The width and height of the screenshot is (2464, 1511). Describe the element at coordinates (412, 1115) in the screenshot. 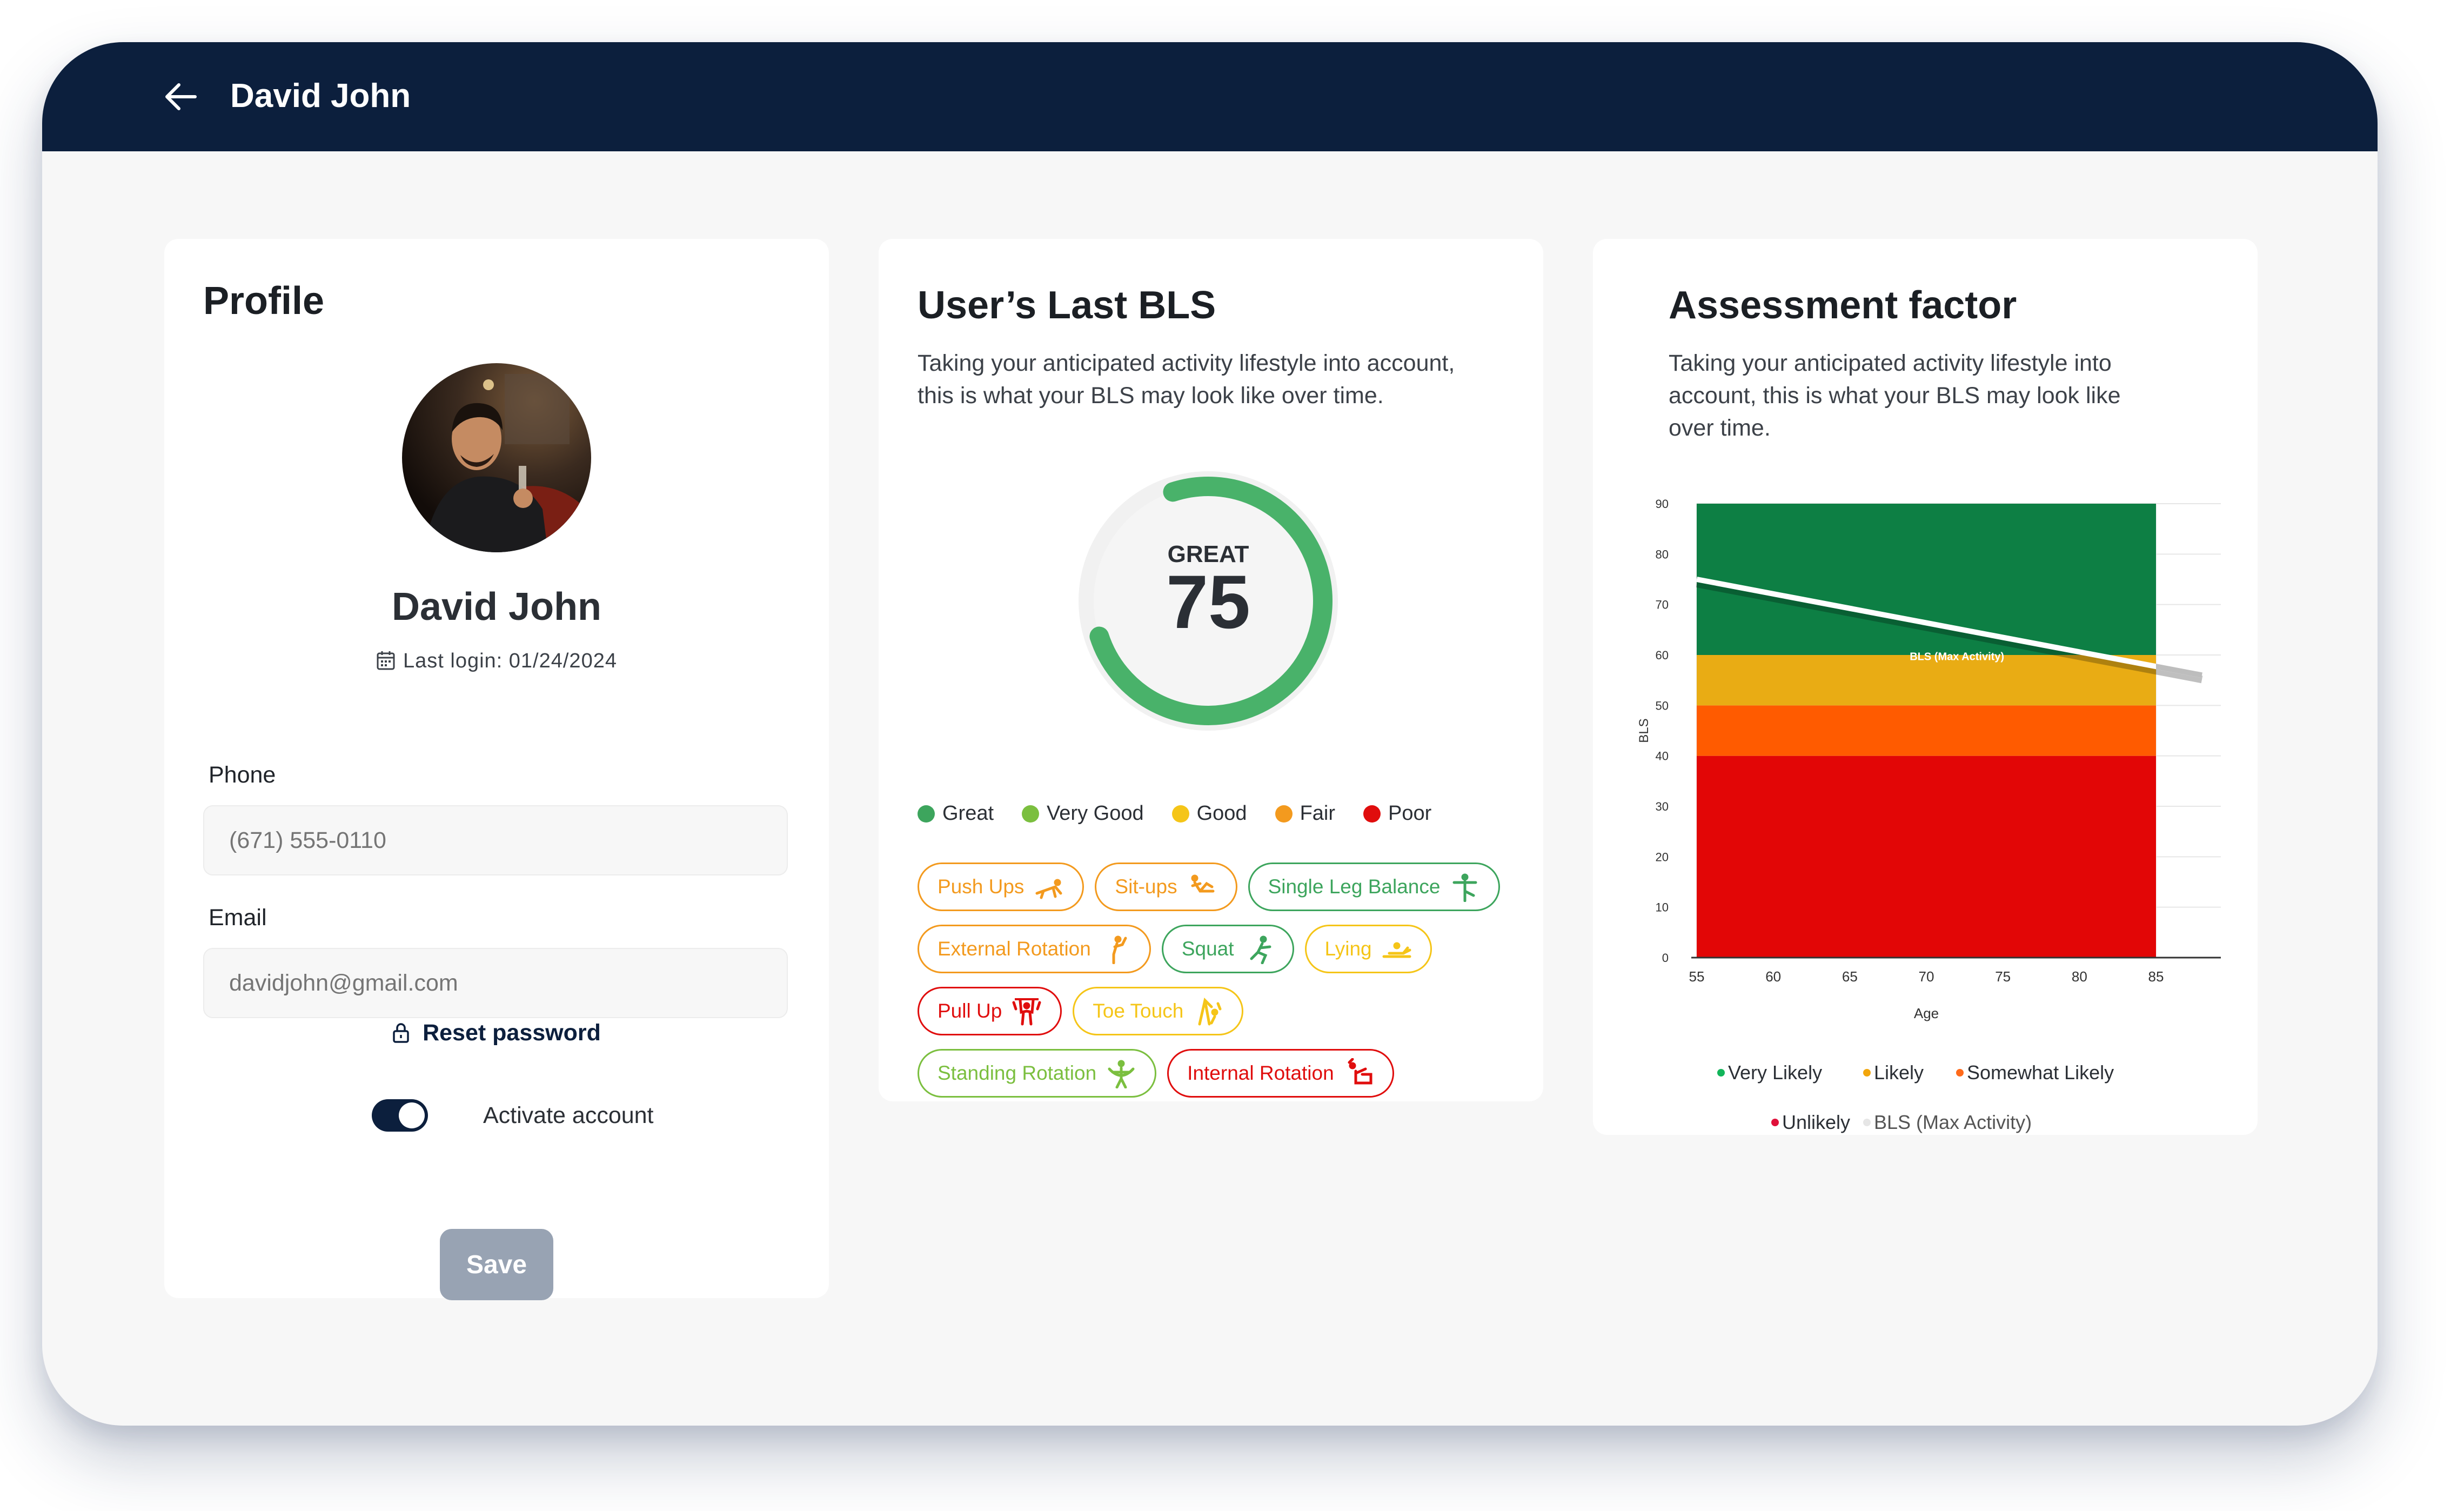

I see `toggle-knob` at that location.